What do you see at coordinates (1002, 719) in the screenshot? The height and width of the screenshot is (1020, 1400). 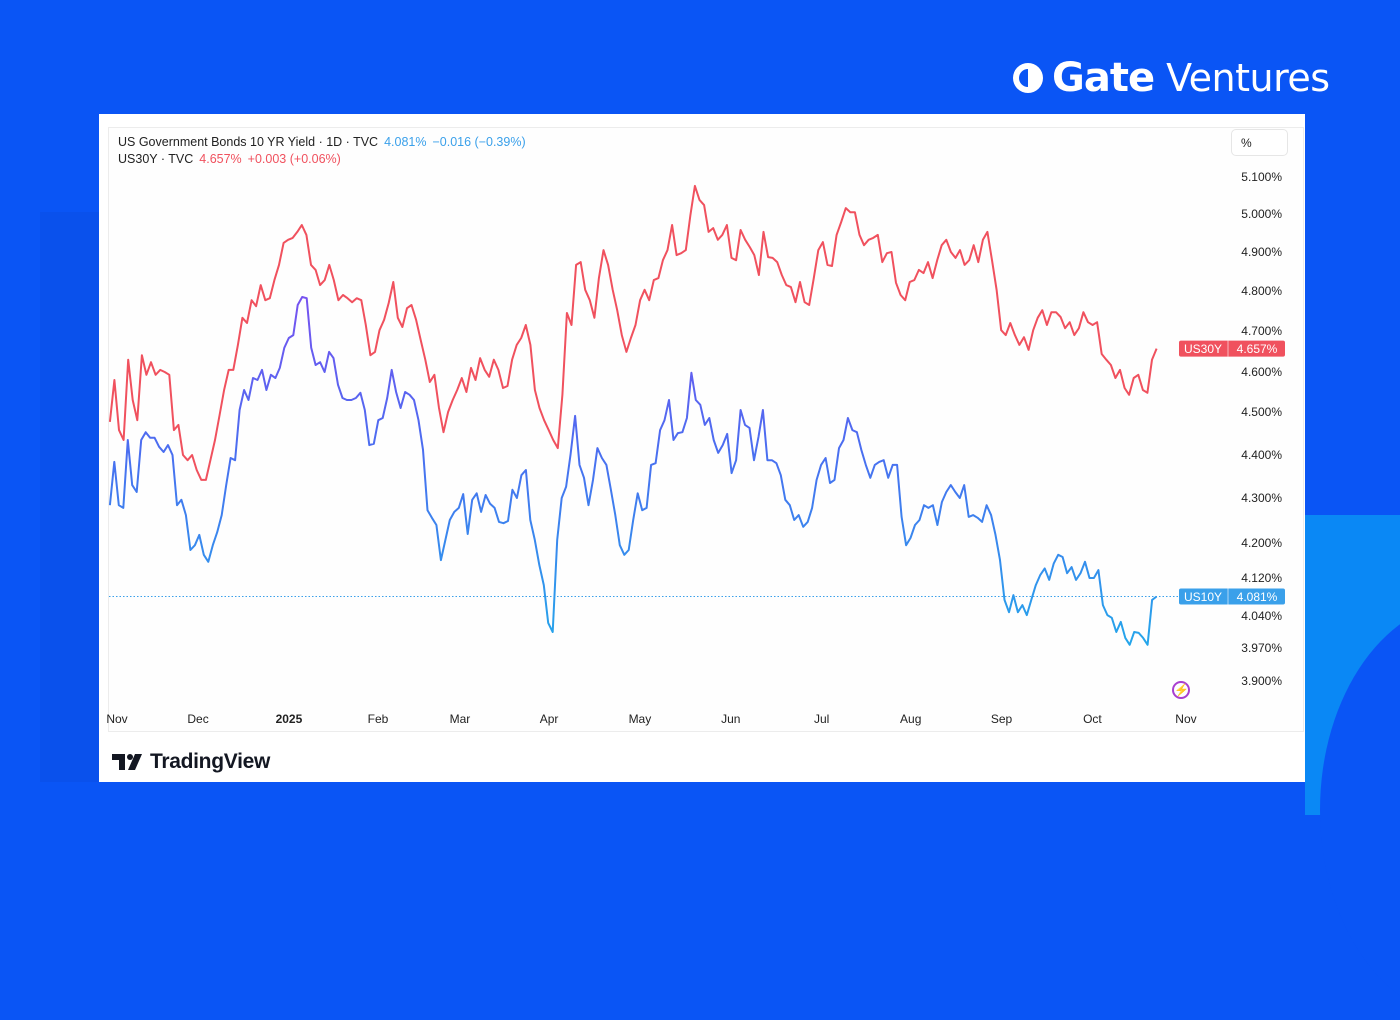 I see `x-tick-label: Sep` at bounding box center [1002, 719].